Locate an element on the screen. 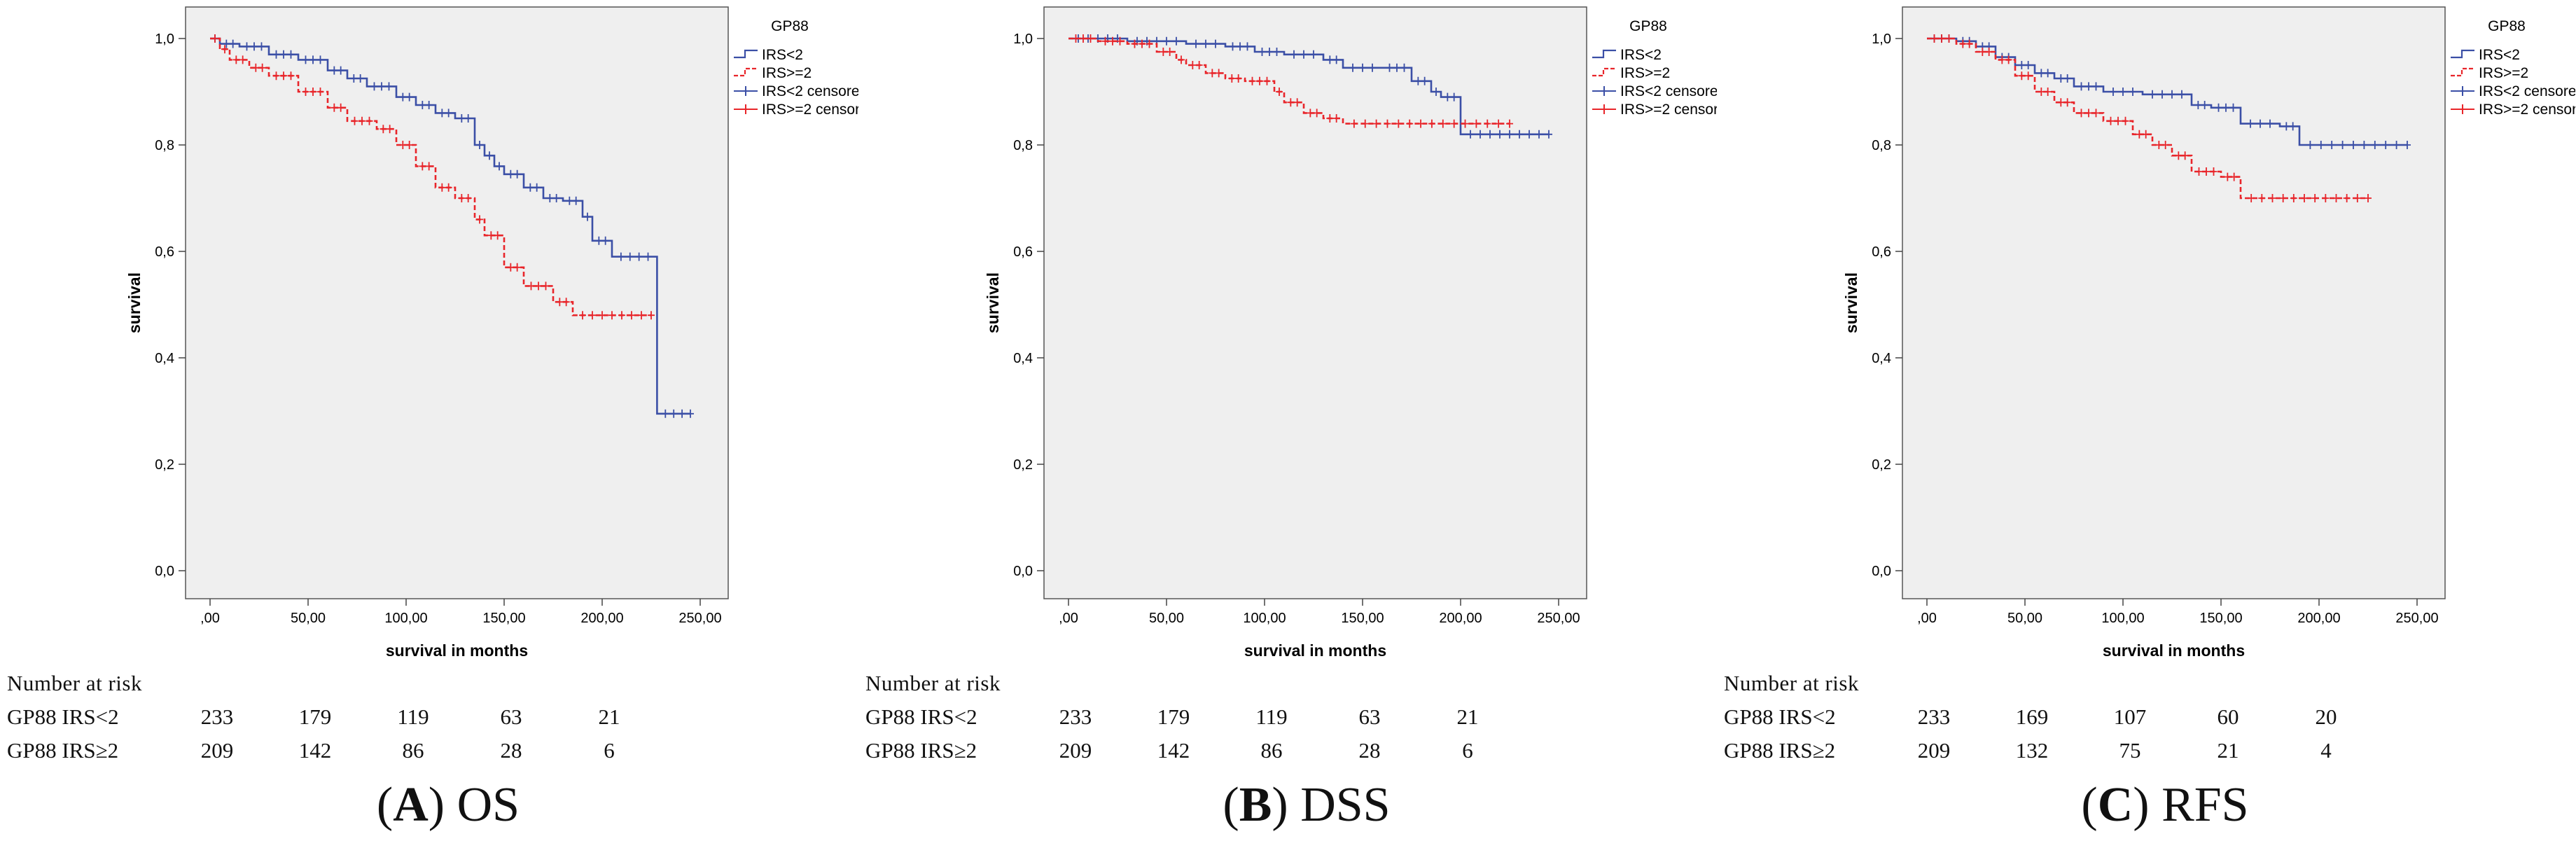 The width and height of the screenshot is (2576, 855). survival-curve-irs-low is located at coordinates (1308, 86).